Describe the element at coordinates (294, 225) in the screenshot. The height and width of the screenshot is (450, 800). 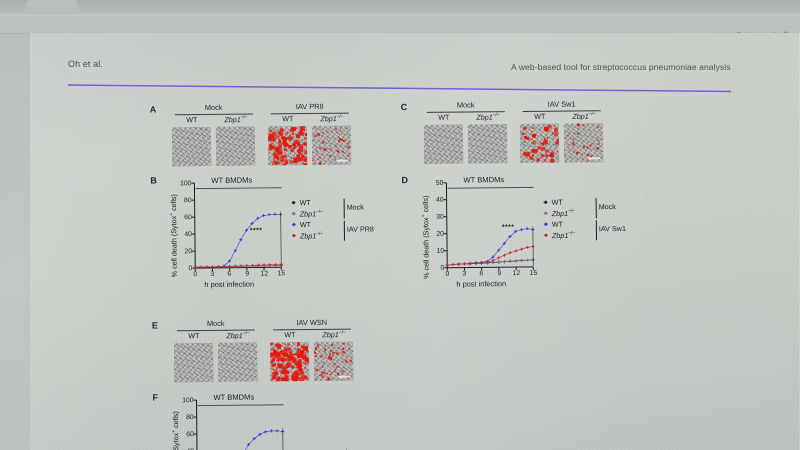
I see `legend-marker-wt-pr8-b` at that location.